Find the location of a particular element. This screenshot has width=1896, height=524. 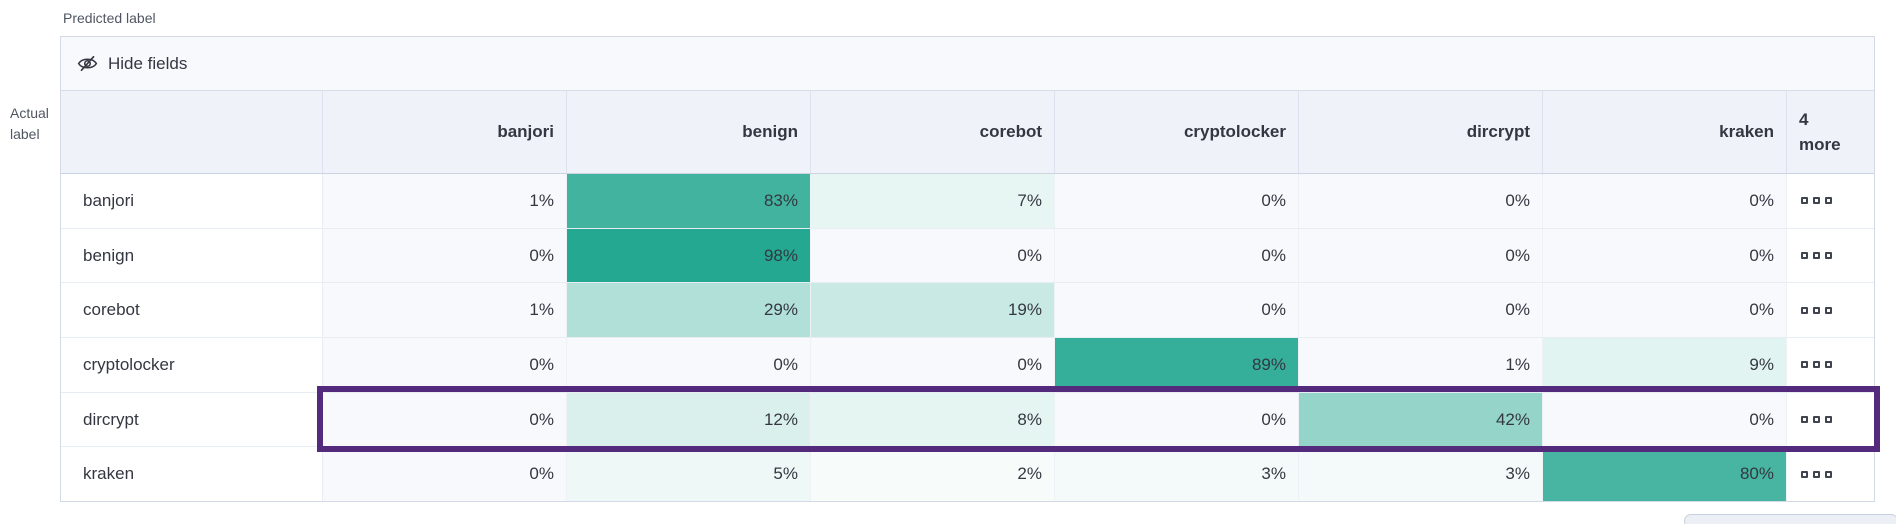

table-row-kraken: kraken 0% 5% 2% 3% 3% 80% is located at coordinates (967, 474).